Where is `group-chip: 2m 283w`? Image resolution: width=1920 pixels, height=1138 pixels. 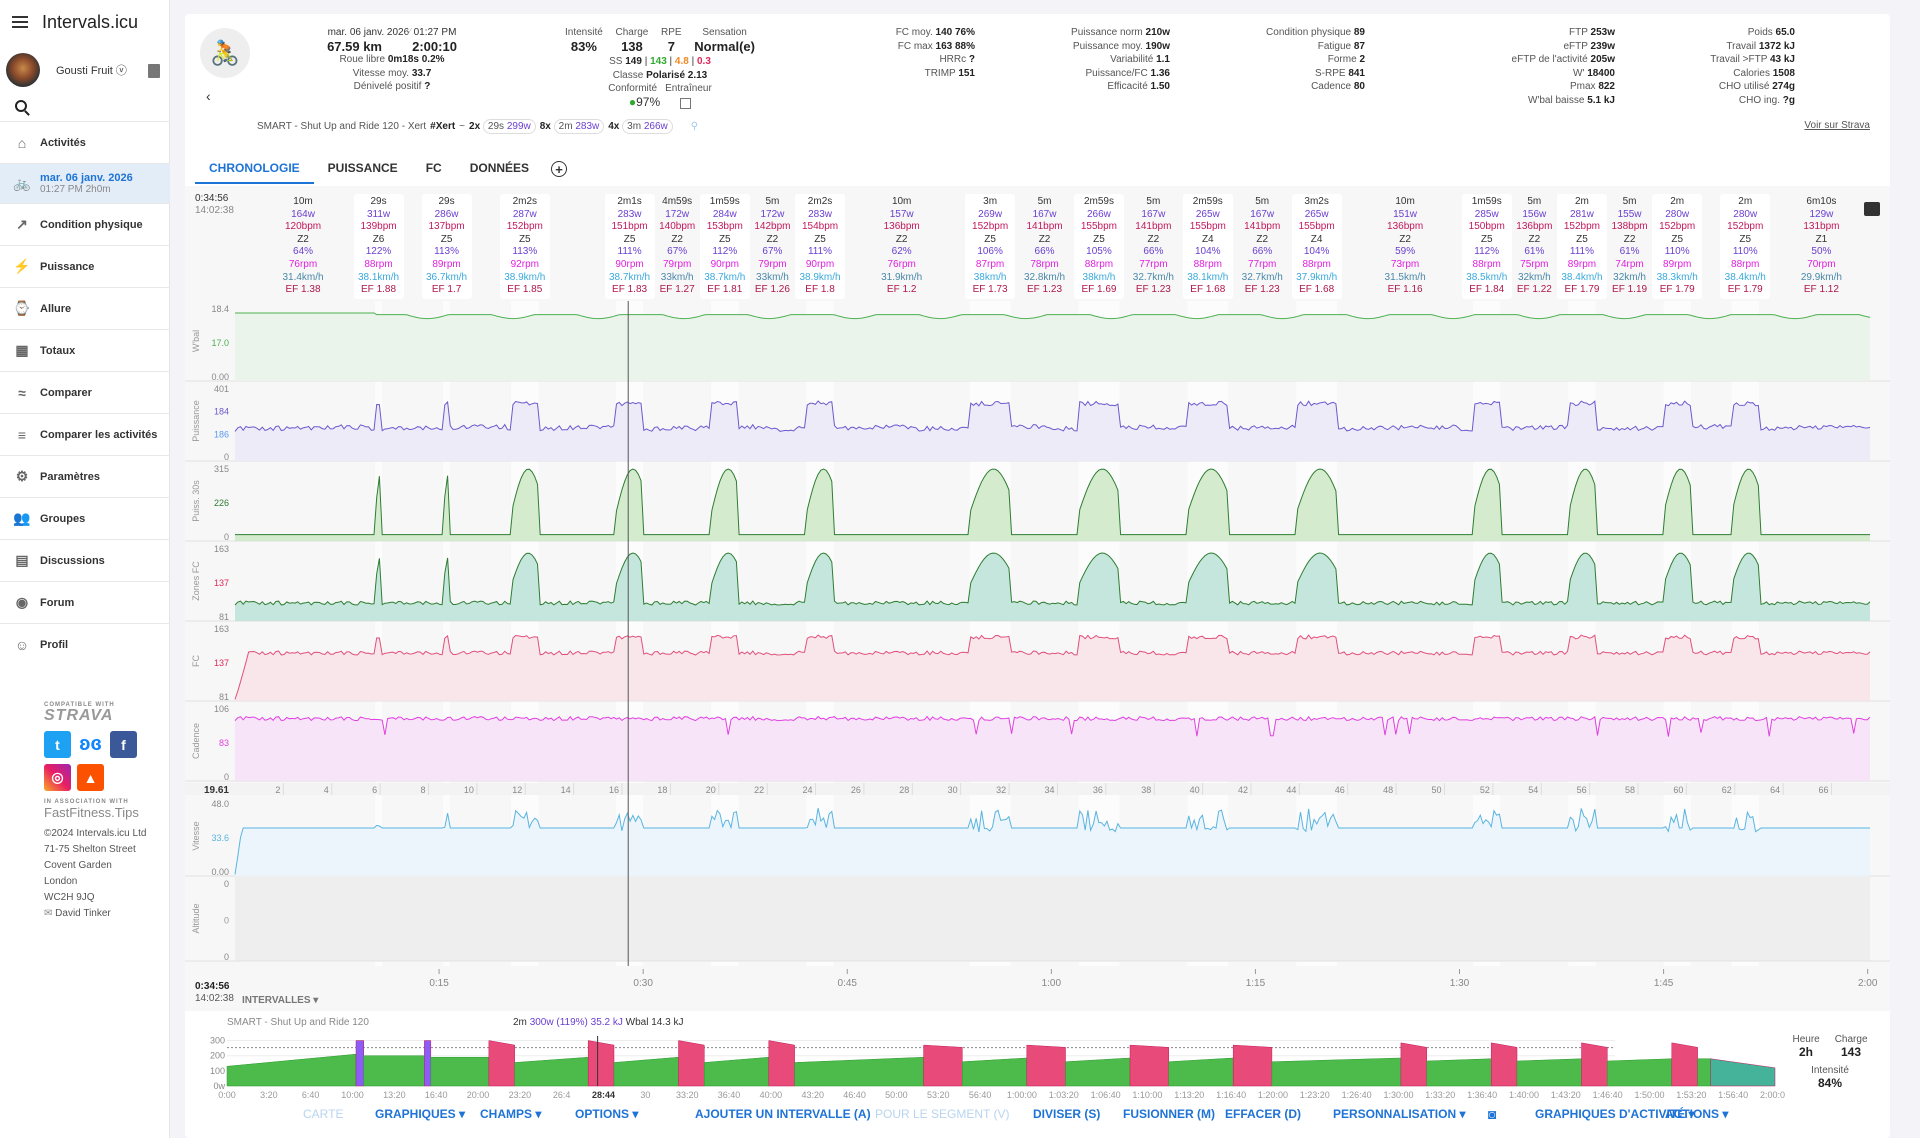 group-chip: 2m 283w is located at coordinates (579, 126).